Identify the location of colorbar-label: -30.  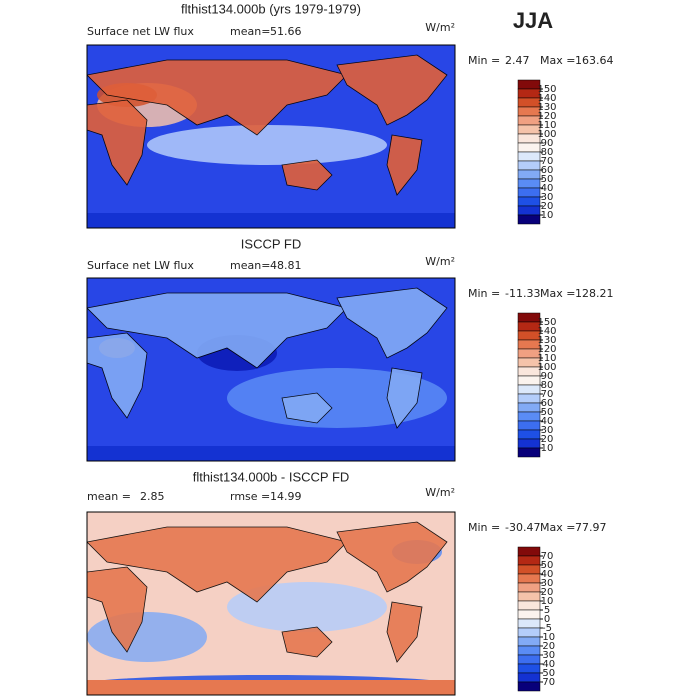
(547, 655).